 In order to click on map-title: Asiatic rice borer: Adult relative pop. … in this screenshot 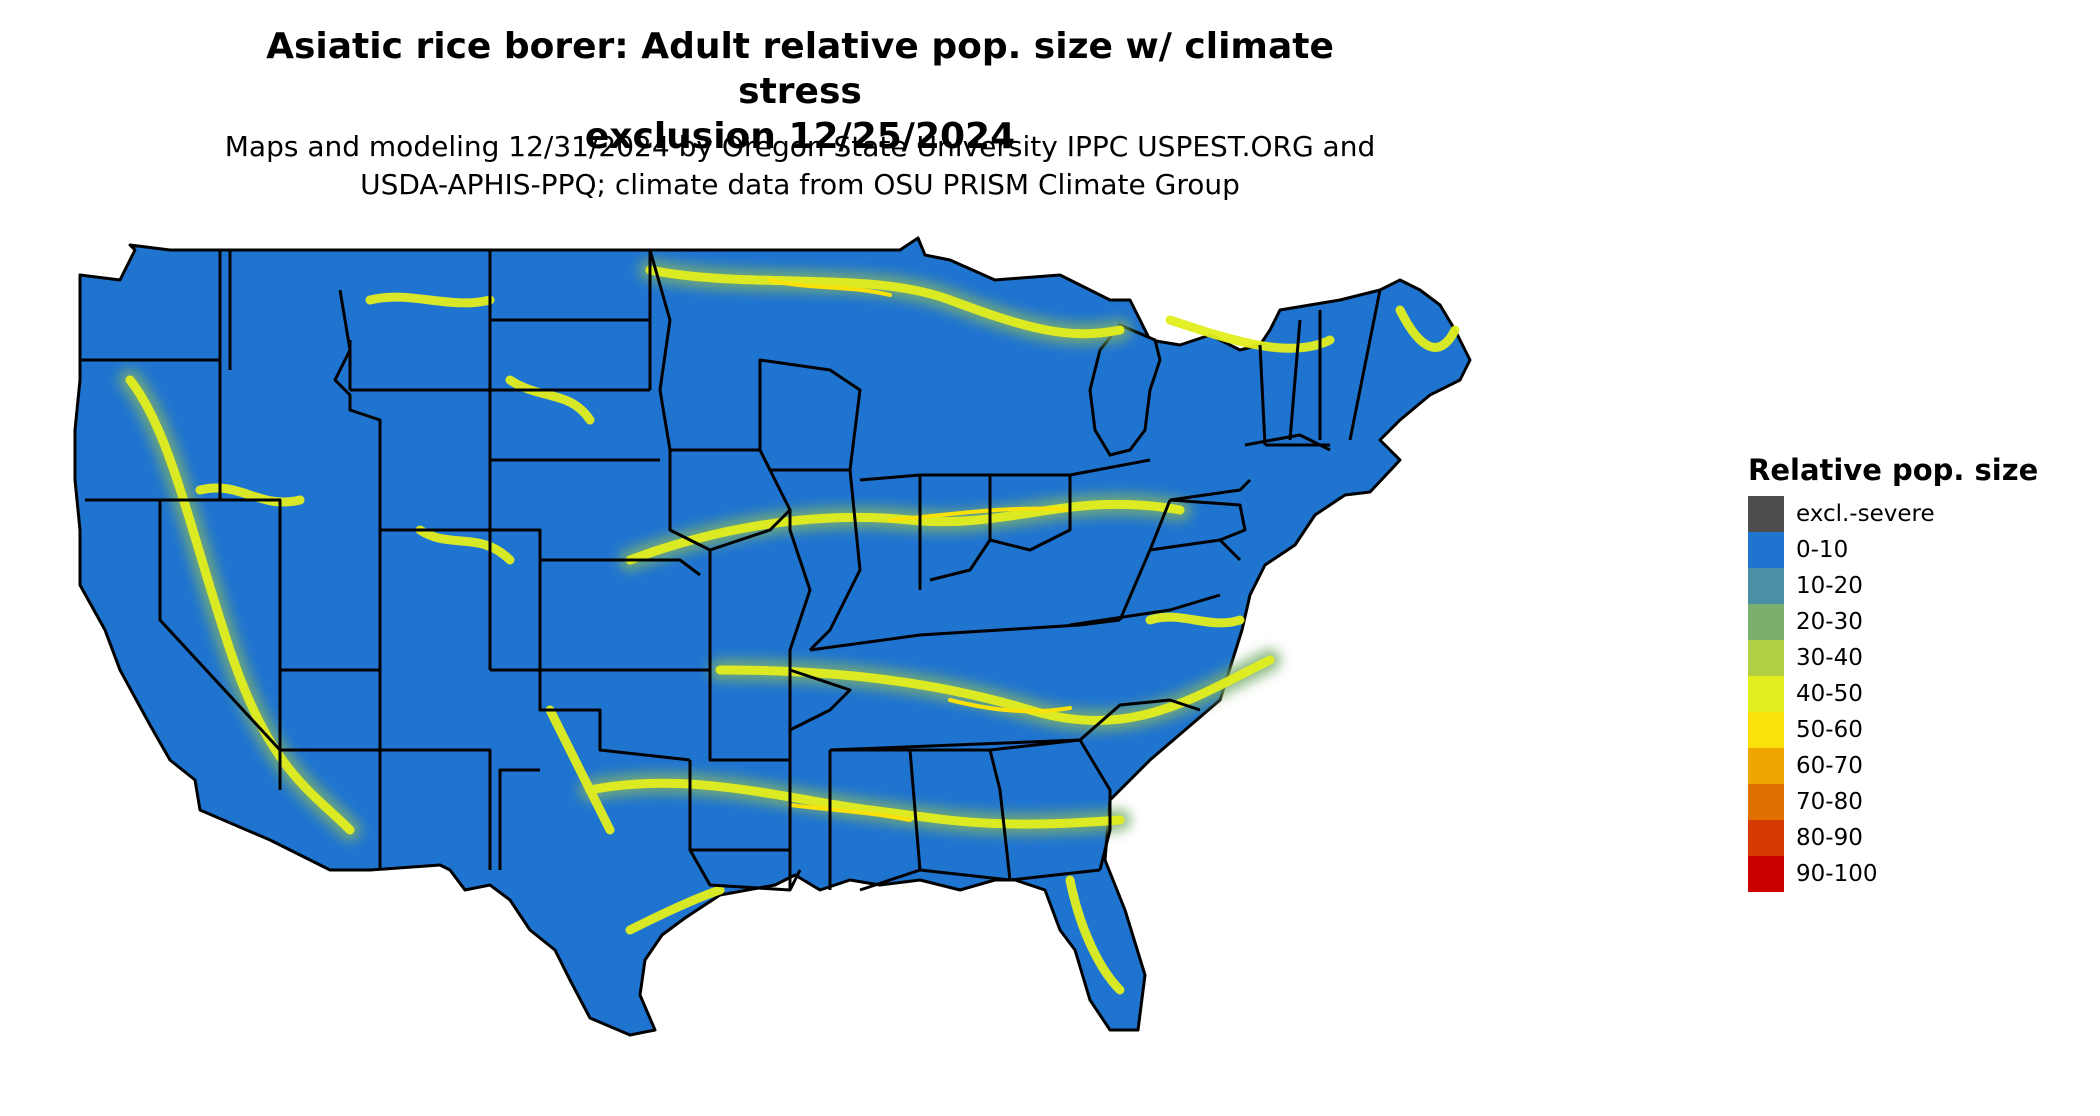, I will do `click(800, 91)`.